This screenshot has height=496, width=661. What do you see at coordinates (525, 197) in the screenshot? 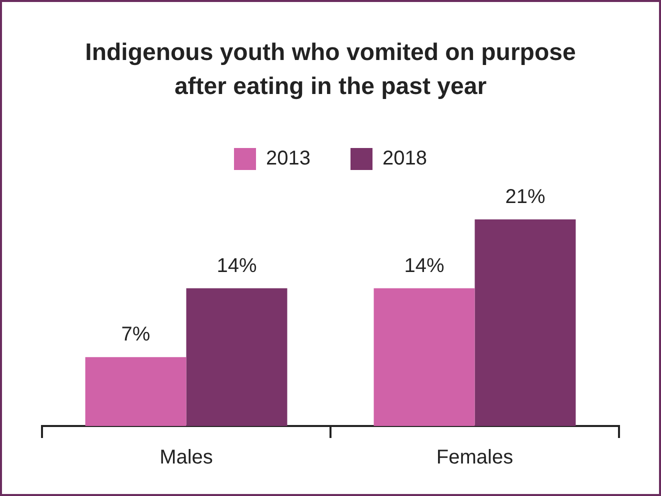
I see `data-label: 21%` at bounding box center [525, 197].